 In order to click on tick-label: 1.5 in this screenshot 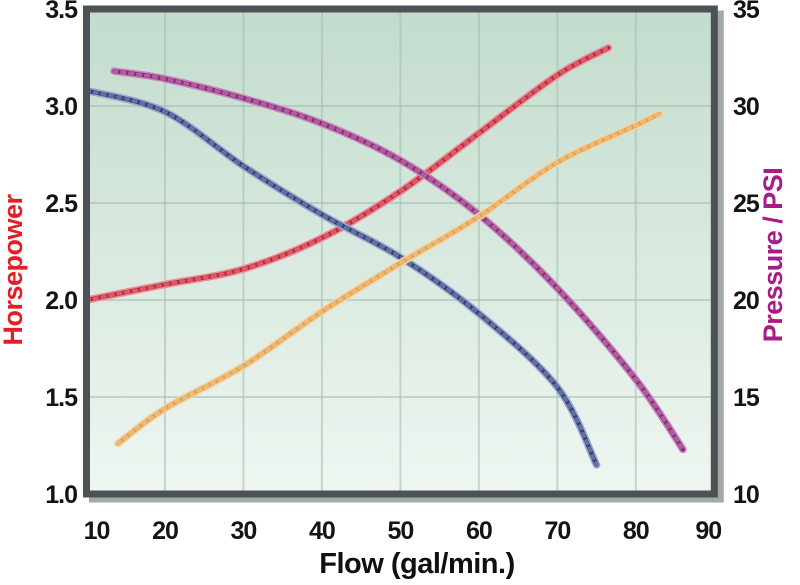, I will do `click(61, 398)`.